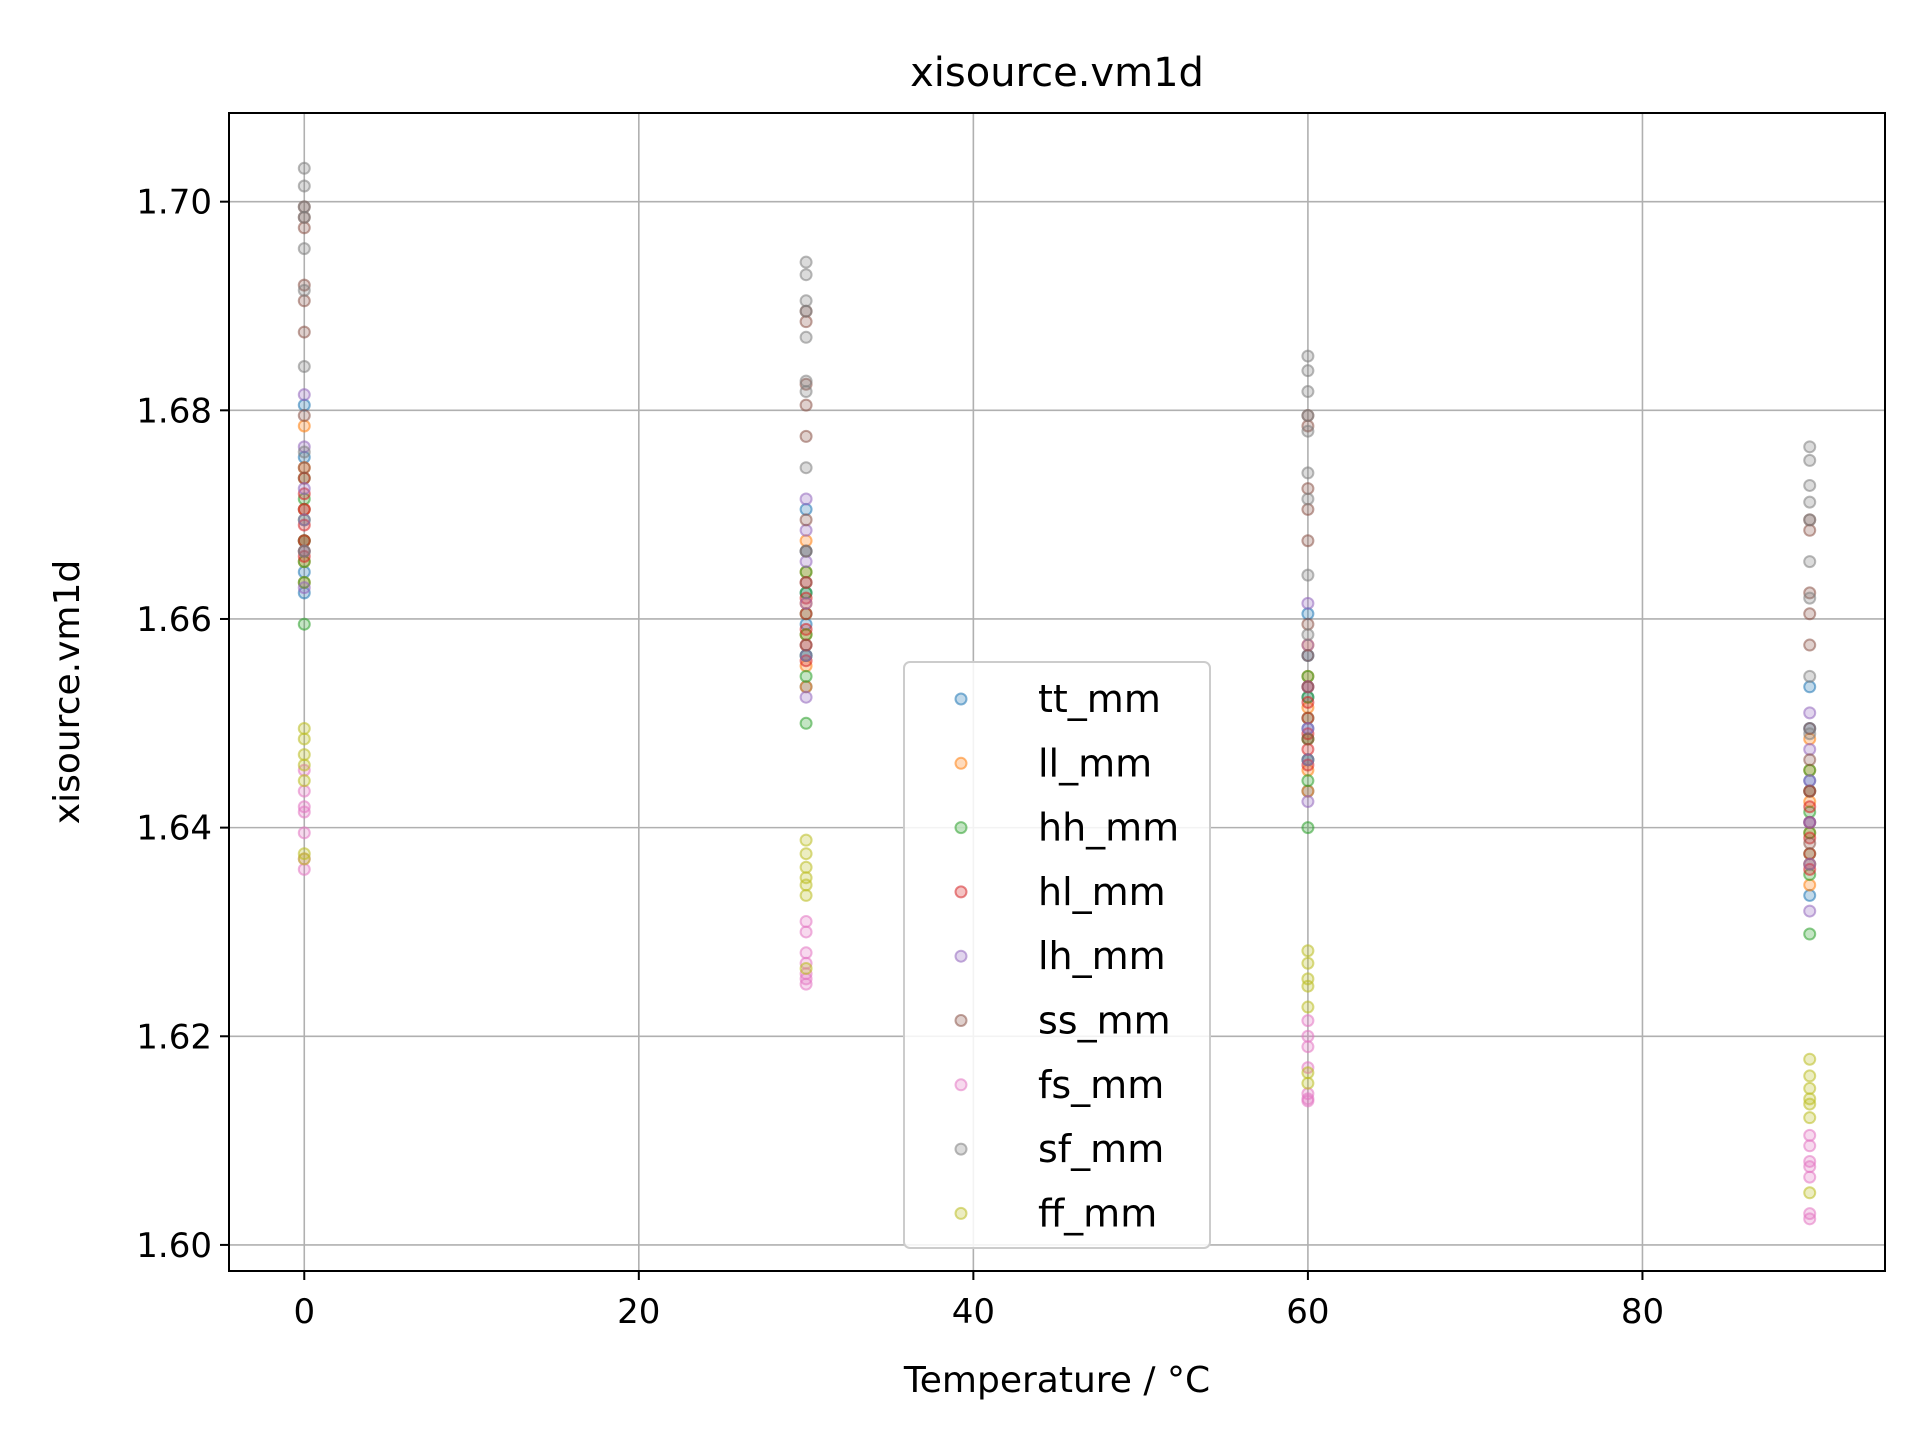  Describe the element at coordinates (174, 620) in the screenshot. I see `y-tick-label: 1.66` at that location.